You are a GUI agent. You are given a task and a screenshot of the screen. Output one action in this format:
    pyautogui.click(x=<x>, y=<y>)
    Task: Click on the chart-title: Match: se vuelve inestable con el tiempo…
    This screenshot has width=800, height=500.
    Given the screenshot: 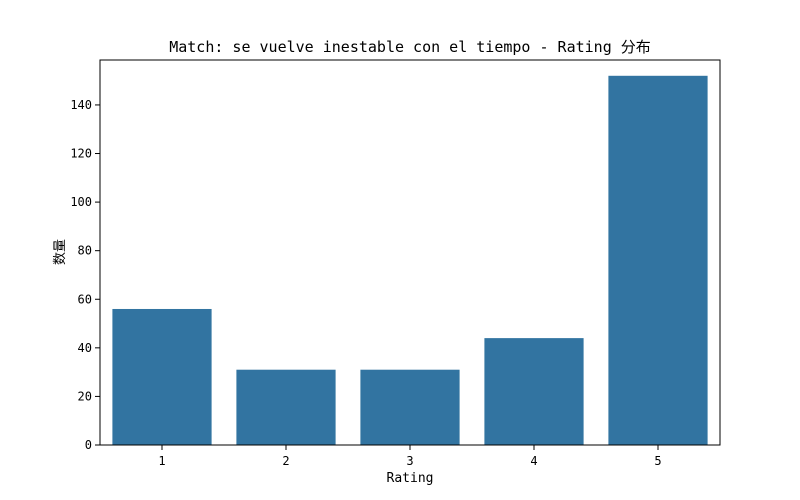 What is the action you would take?
    pyautogui.click(x=410, y=47)
    